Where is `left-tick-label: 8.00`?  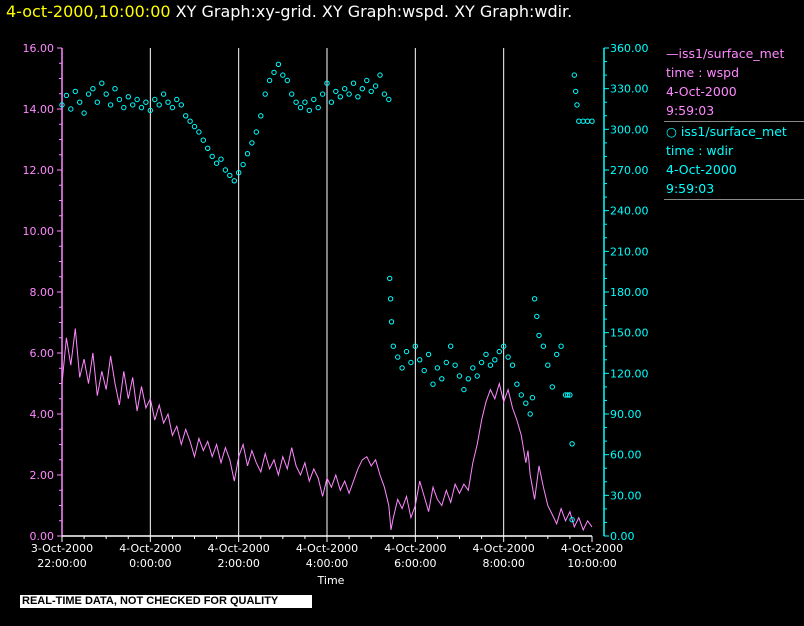
left-tick-label: 8.00 is located at coordinates (42, 292).